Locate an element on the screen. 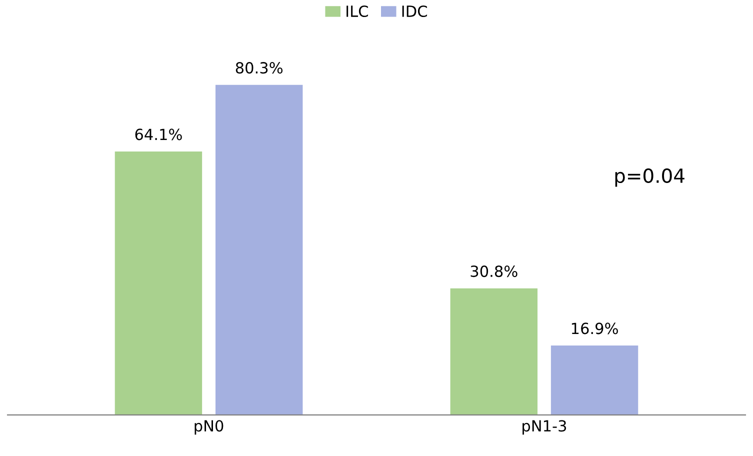  annotation: p=0.04 is located at coordinates (649, 177).